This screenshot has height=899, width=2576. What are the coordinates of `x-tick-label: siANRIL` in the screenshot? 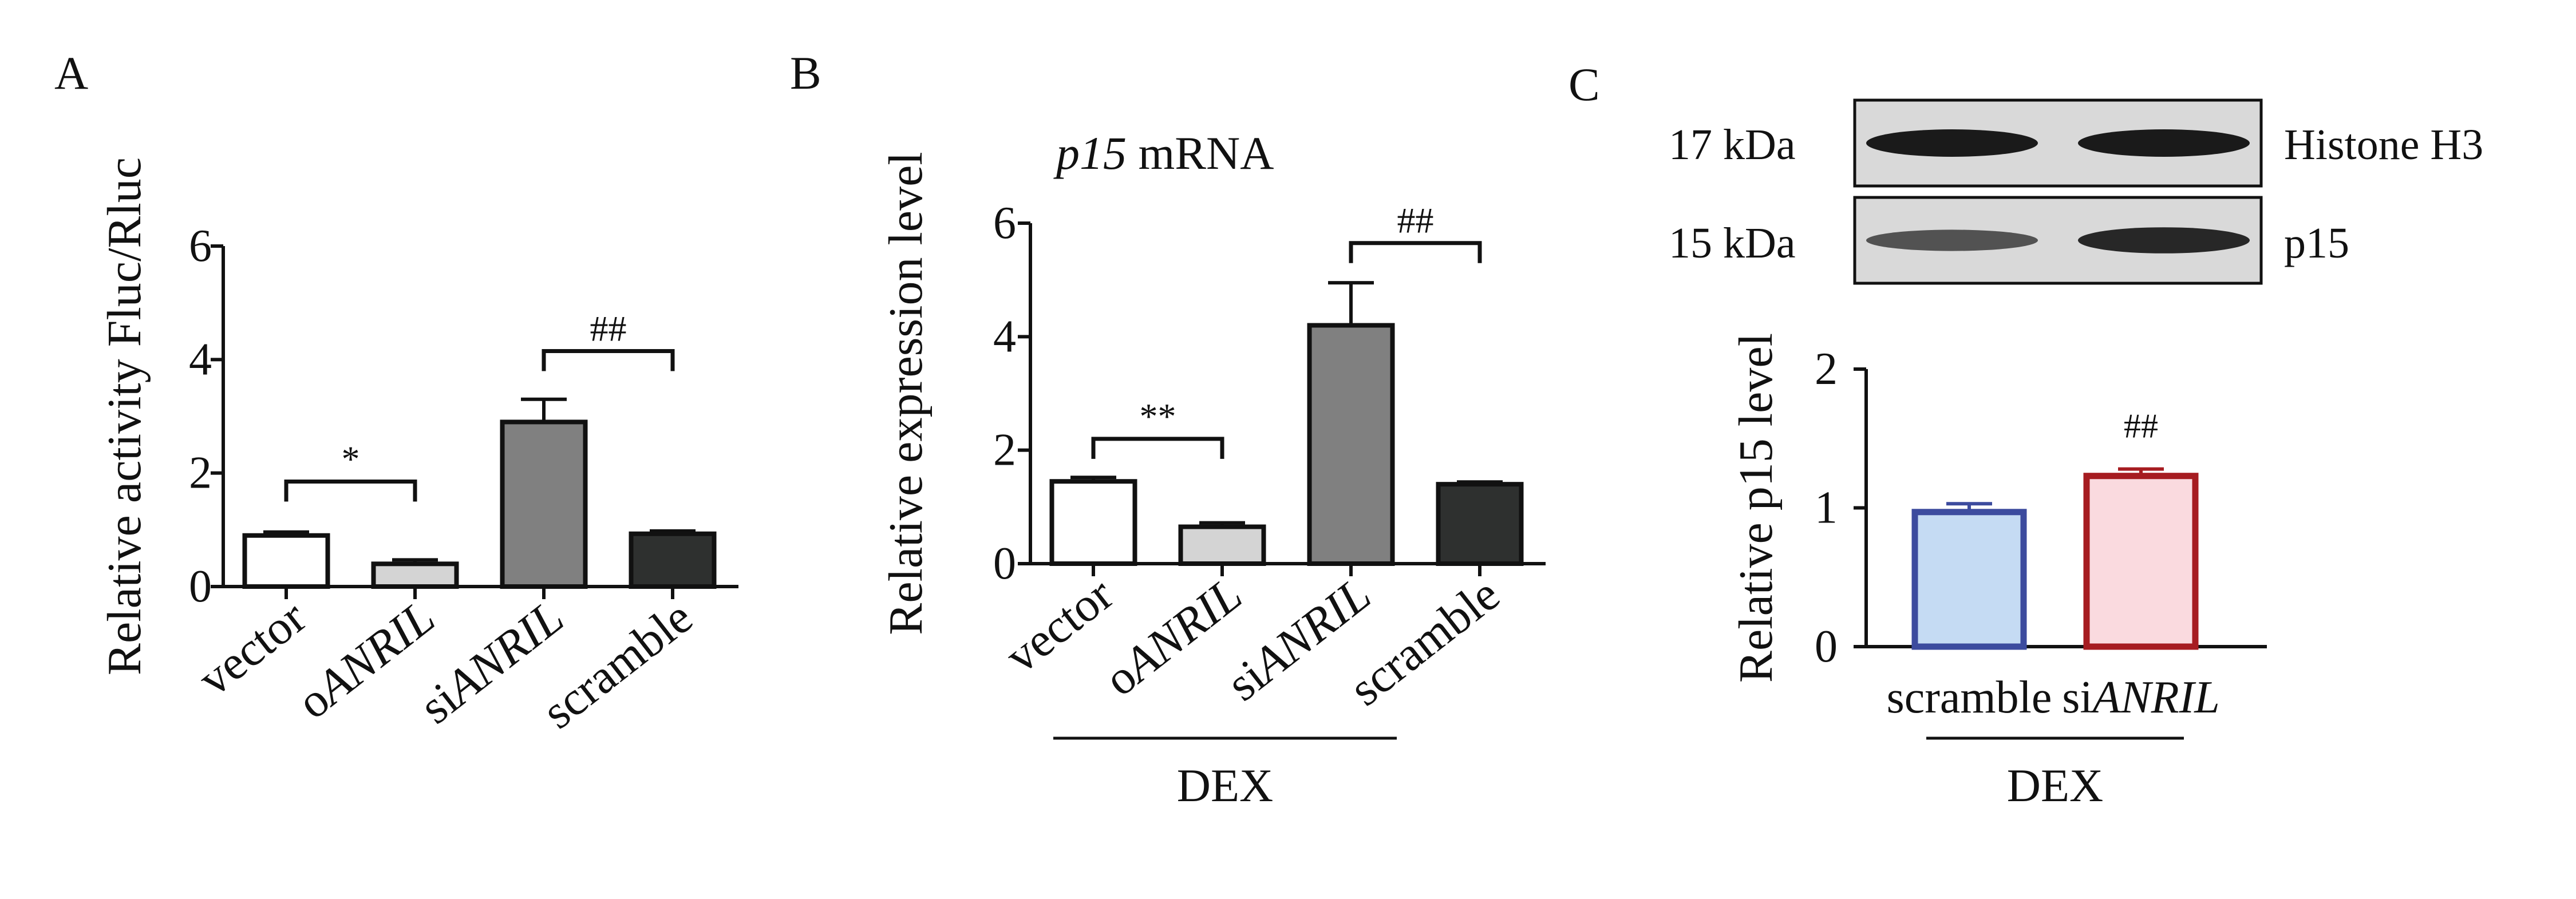 It's located at (2141, 697).